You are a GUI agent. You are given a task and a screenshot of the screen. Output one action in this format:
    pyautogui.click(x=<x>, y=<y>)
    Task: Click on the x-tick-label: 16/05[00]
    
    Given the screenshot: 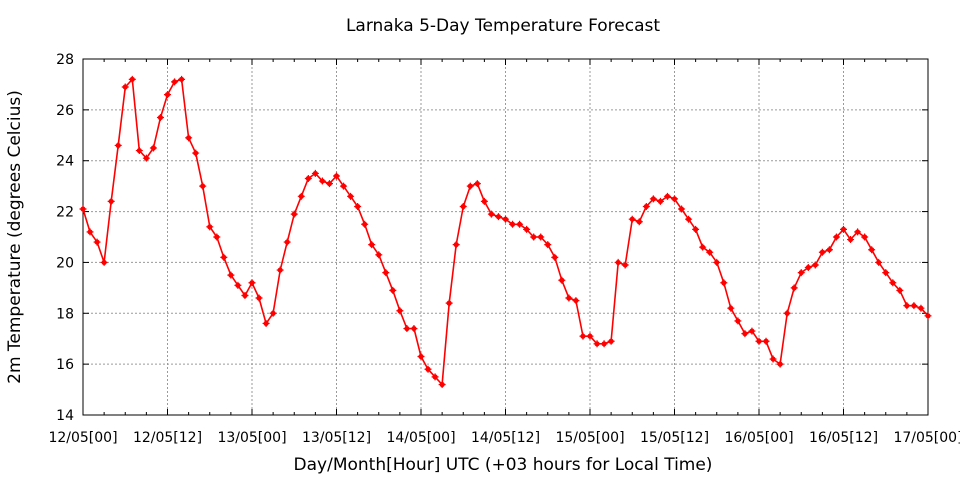 What is the action you would take?
    pyautogui.click(x=758, y=438)
    